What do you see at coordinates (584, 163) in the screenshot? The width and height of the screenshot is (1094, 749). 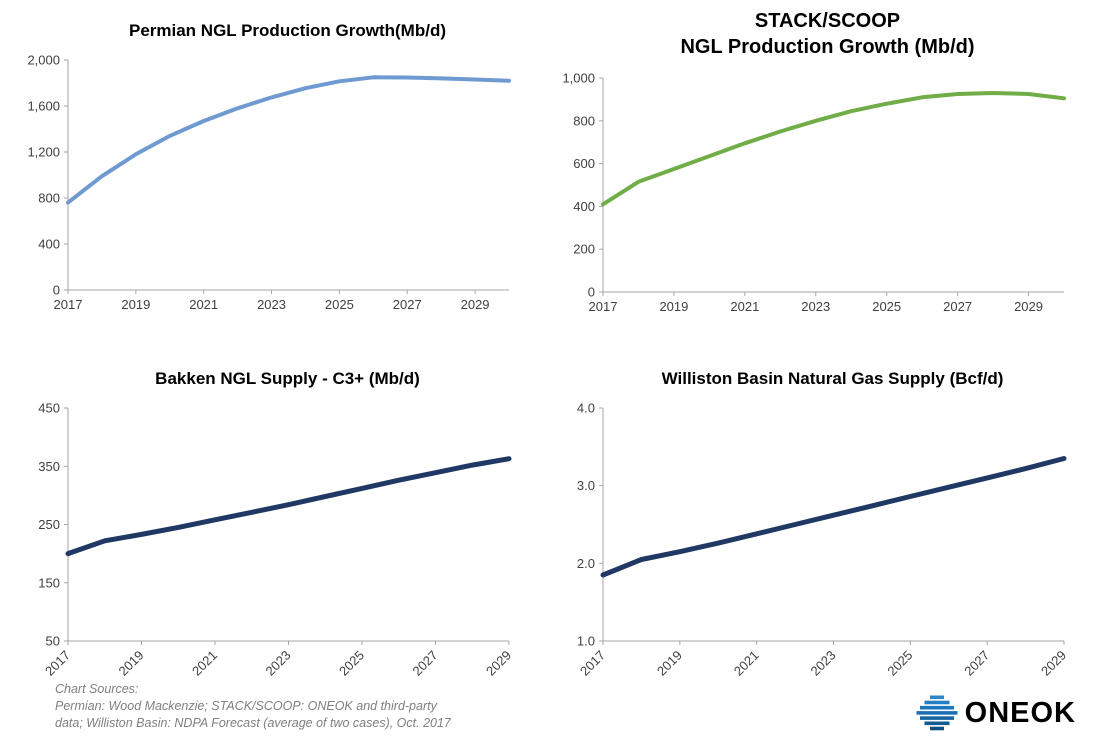 I see `svg-text: 600` at bounding box center [584, 163].